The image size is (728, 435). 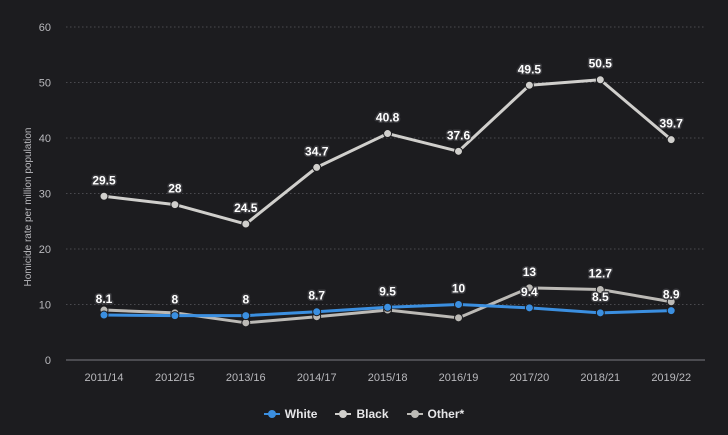 I want to click on x-tick-label: 2011/14, so click(x=104, y=378).